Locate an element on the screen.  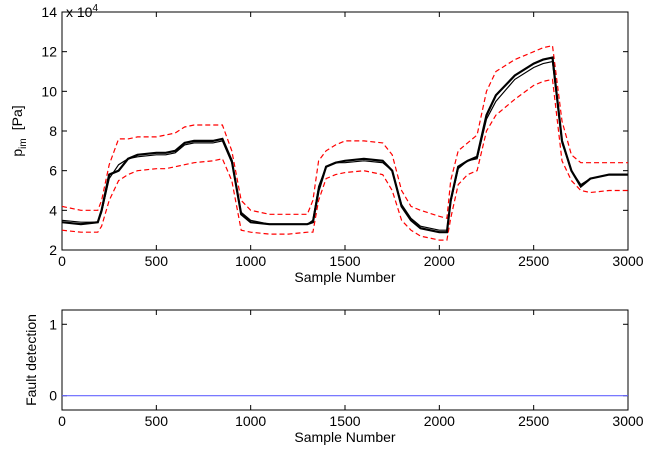
y-tick-label: 2 is located at coordinates (53, 250).